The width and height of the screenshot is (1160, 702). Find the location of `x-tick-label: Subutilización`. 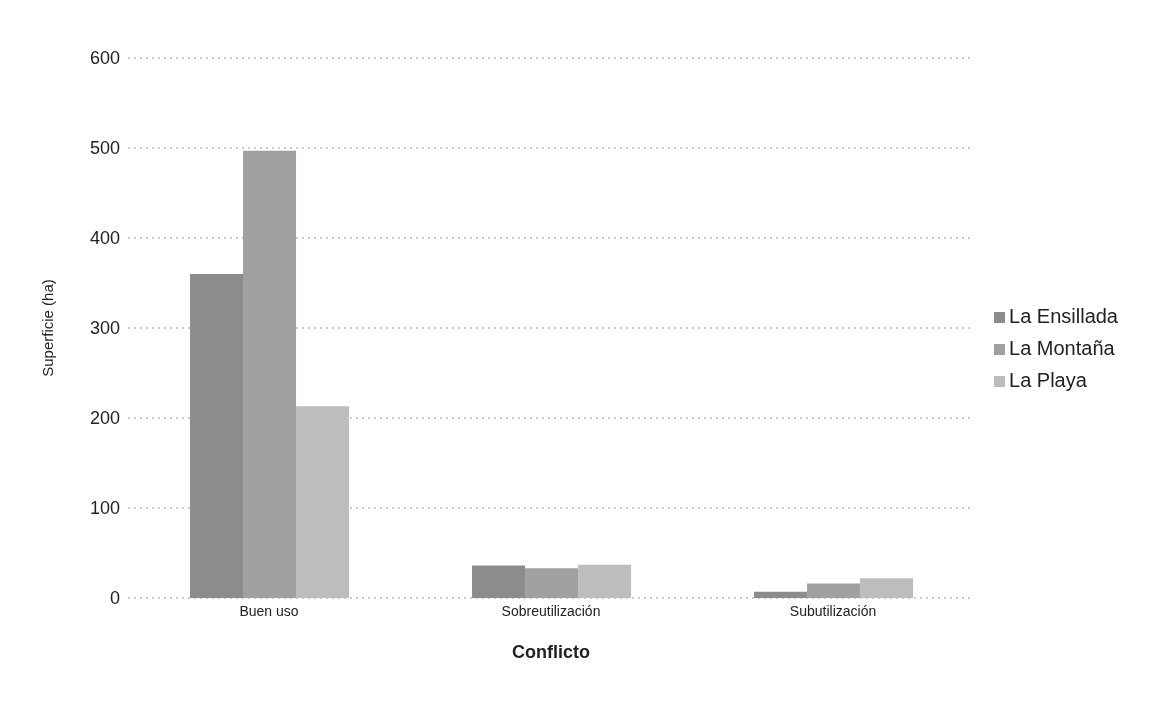

x-tick-label: Subutilización is located at coordinates (833, 610).